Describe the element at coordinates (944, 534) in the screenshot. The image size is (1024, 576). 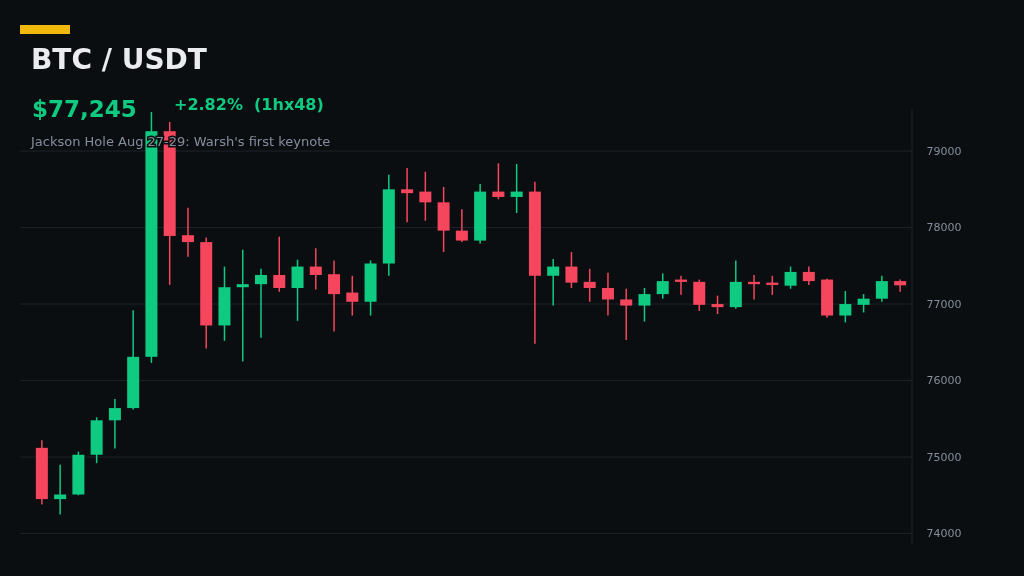
I see `y-tick-label: 74000` at that location.